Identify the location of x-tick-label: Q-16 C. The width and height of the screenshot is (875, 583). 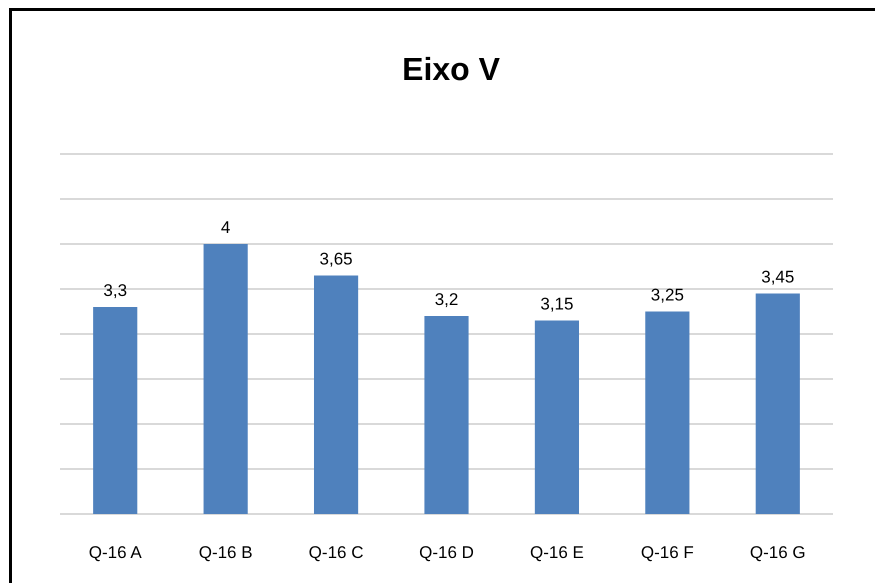
(336, 552).